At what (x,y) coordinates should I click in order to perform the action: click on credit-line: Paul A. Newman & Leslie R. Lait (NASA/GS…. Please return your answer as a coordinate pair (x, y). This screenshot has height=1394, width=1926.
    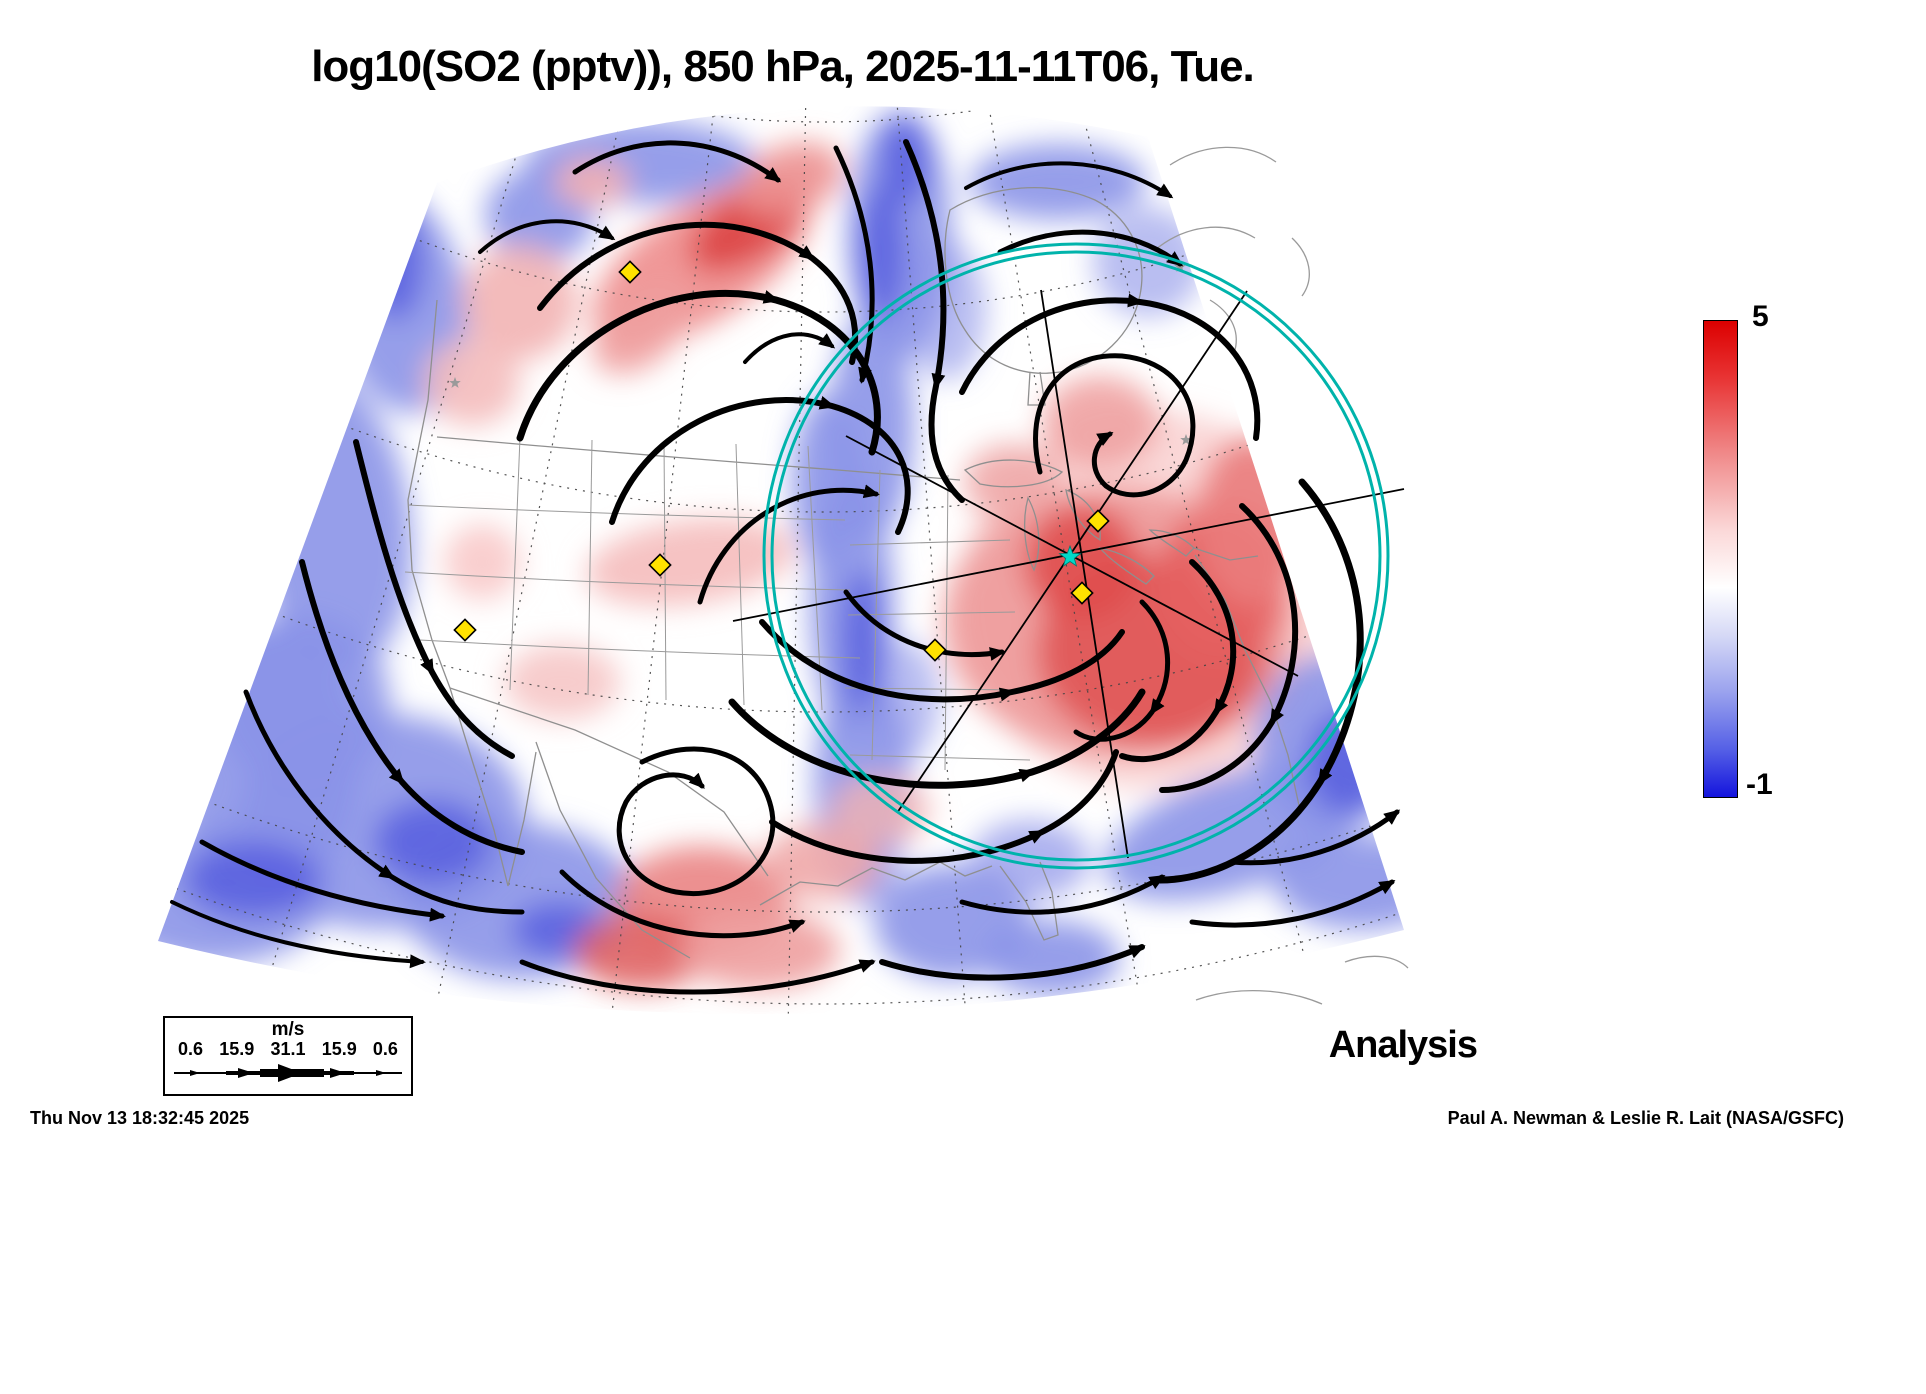
    Looking at the image, I should click on (1645, 1118).